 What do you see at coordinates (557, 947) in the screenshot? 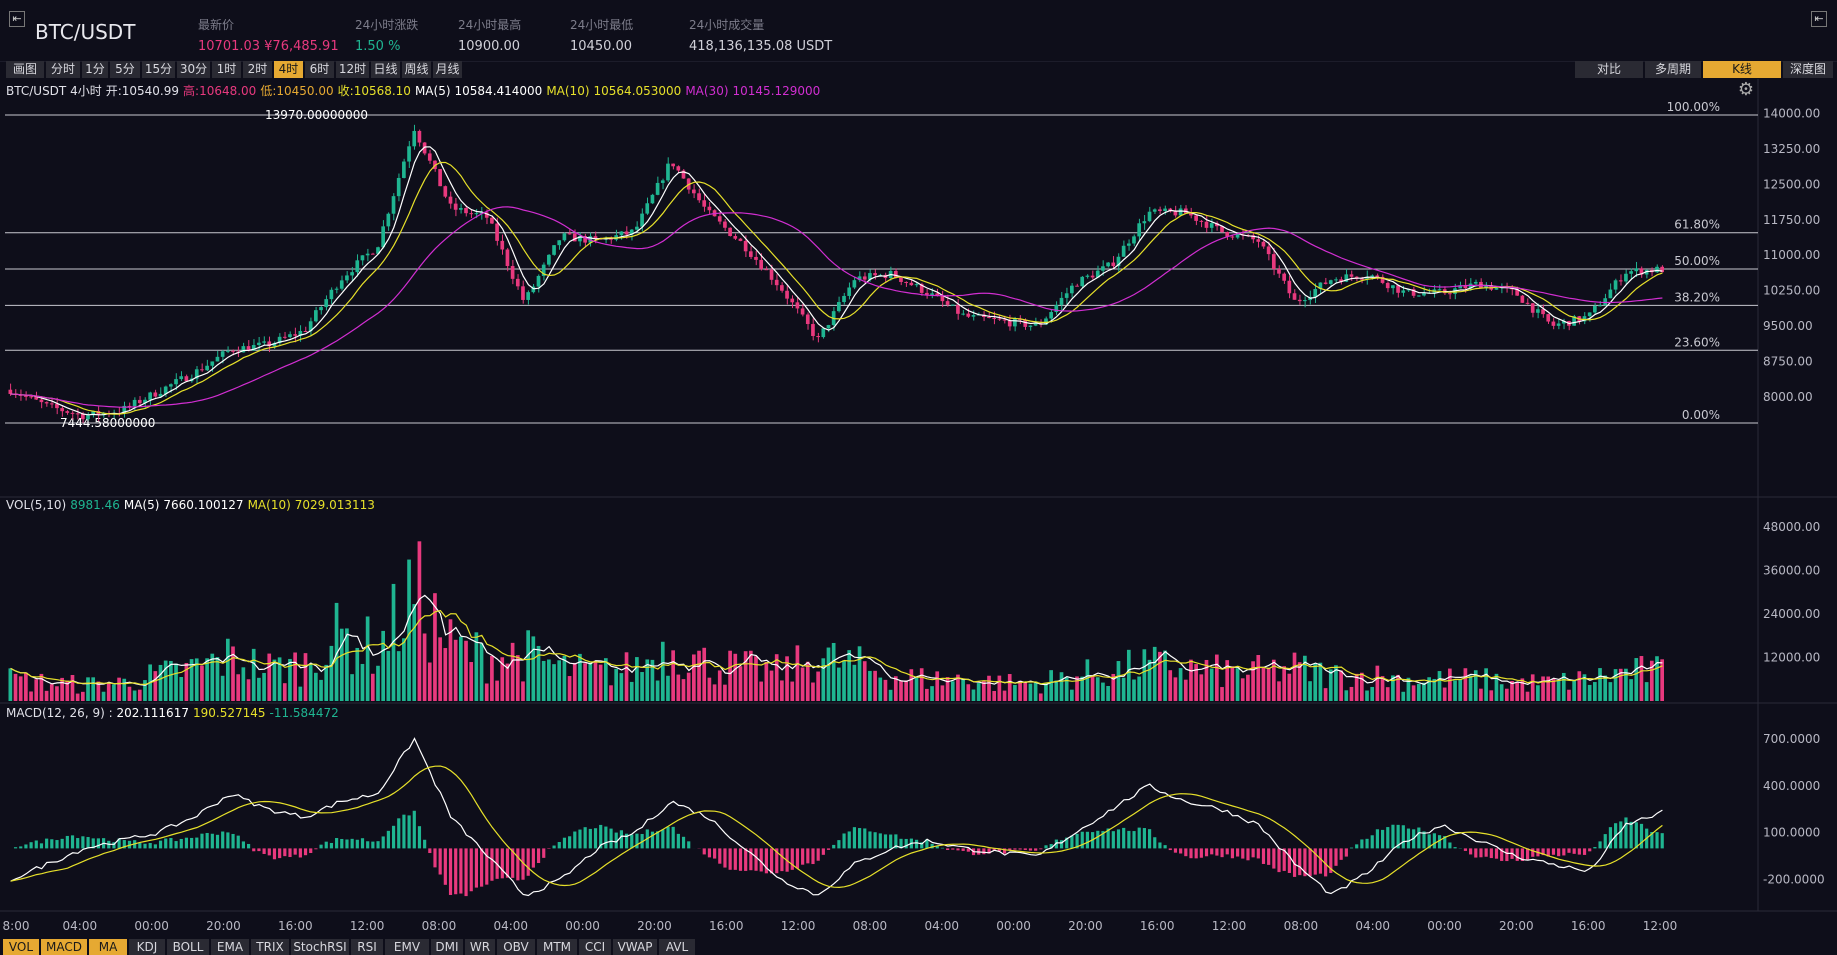
I see `indicator-mtm: MTM` at bounding box center [557, 947].